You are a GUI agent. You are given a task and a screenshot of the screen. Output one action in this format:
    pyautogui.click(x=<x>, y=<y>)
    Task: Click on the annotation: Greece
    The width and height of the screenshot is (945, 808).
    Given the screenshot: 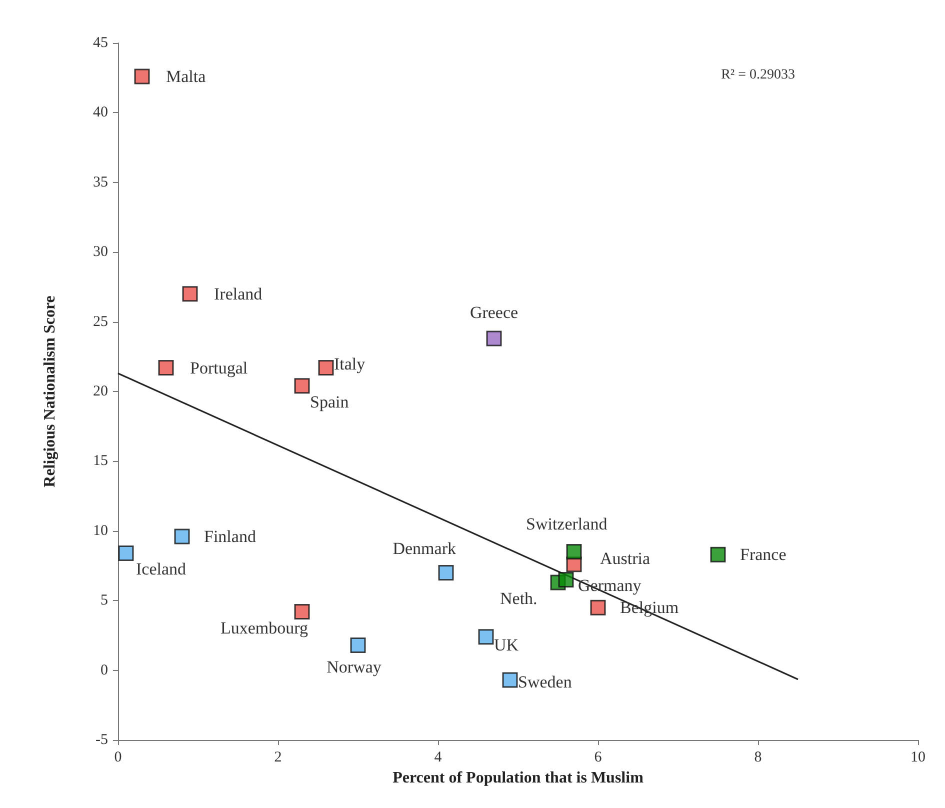 What is the action you would take?
    pyautogui.click(x=494, y=312)
    